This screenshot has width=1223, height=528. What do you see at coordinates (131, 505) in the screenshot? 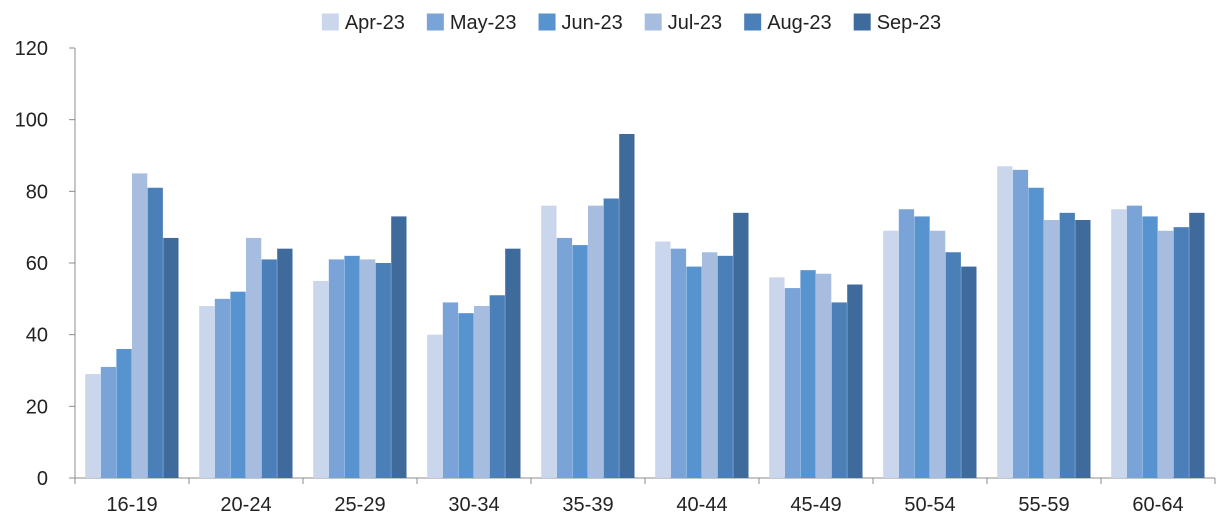
I see `x-tick-label: 16-19` at bounding box center [131, 505].